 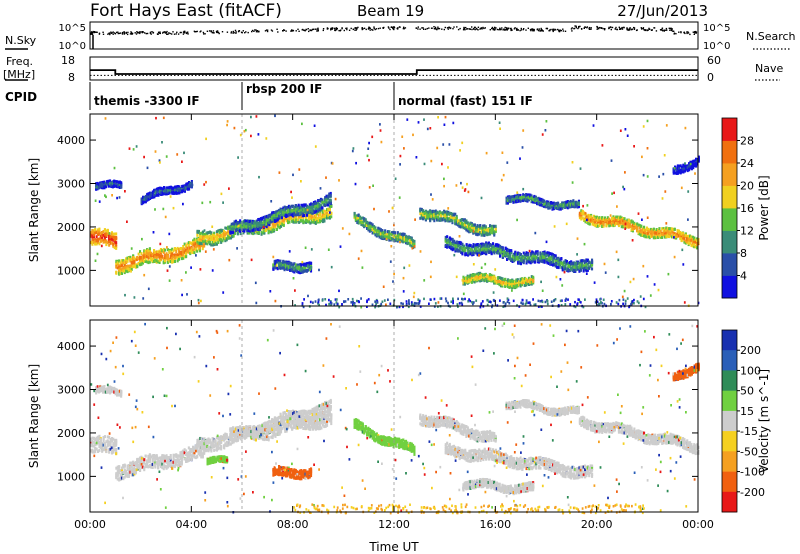 What do you see at coordinates (393, 69) in the screenshot?
I see `frequency-panel: Freq. [MHz] 18 8 60 0 Nave` at bounding box center [393, 69].